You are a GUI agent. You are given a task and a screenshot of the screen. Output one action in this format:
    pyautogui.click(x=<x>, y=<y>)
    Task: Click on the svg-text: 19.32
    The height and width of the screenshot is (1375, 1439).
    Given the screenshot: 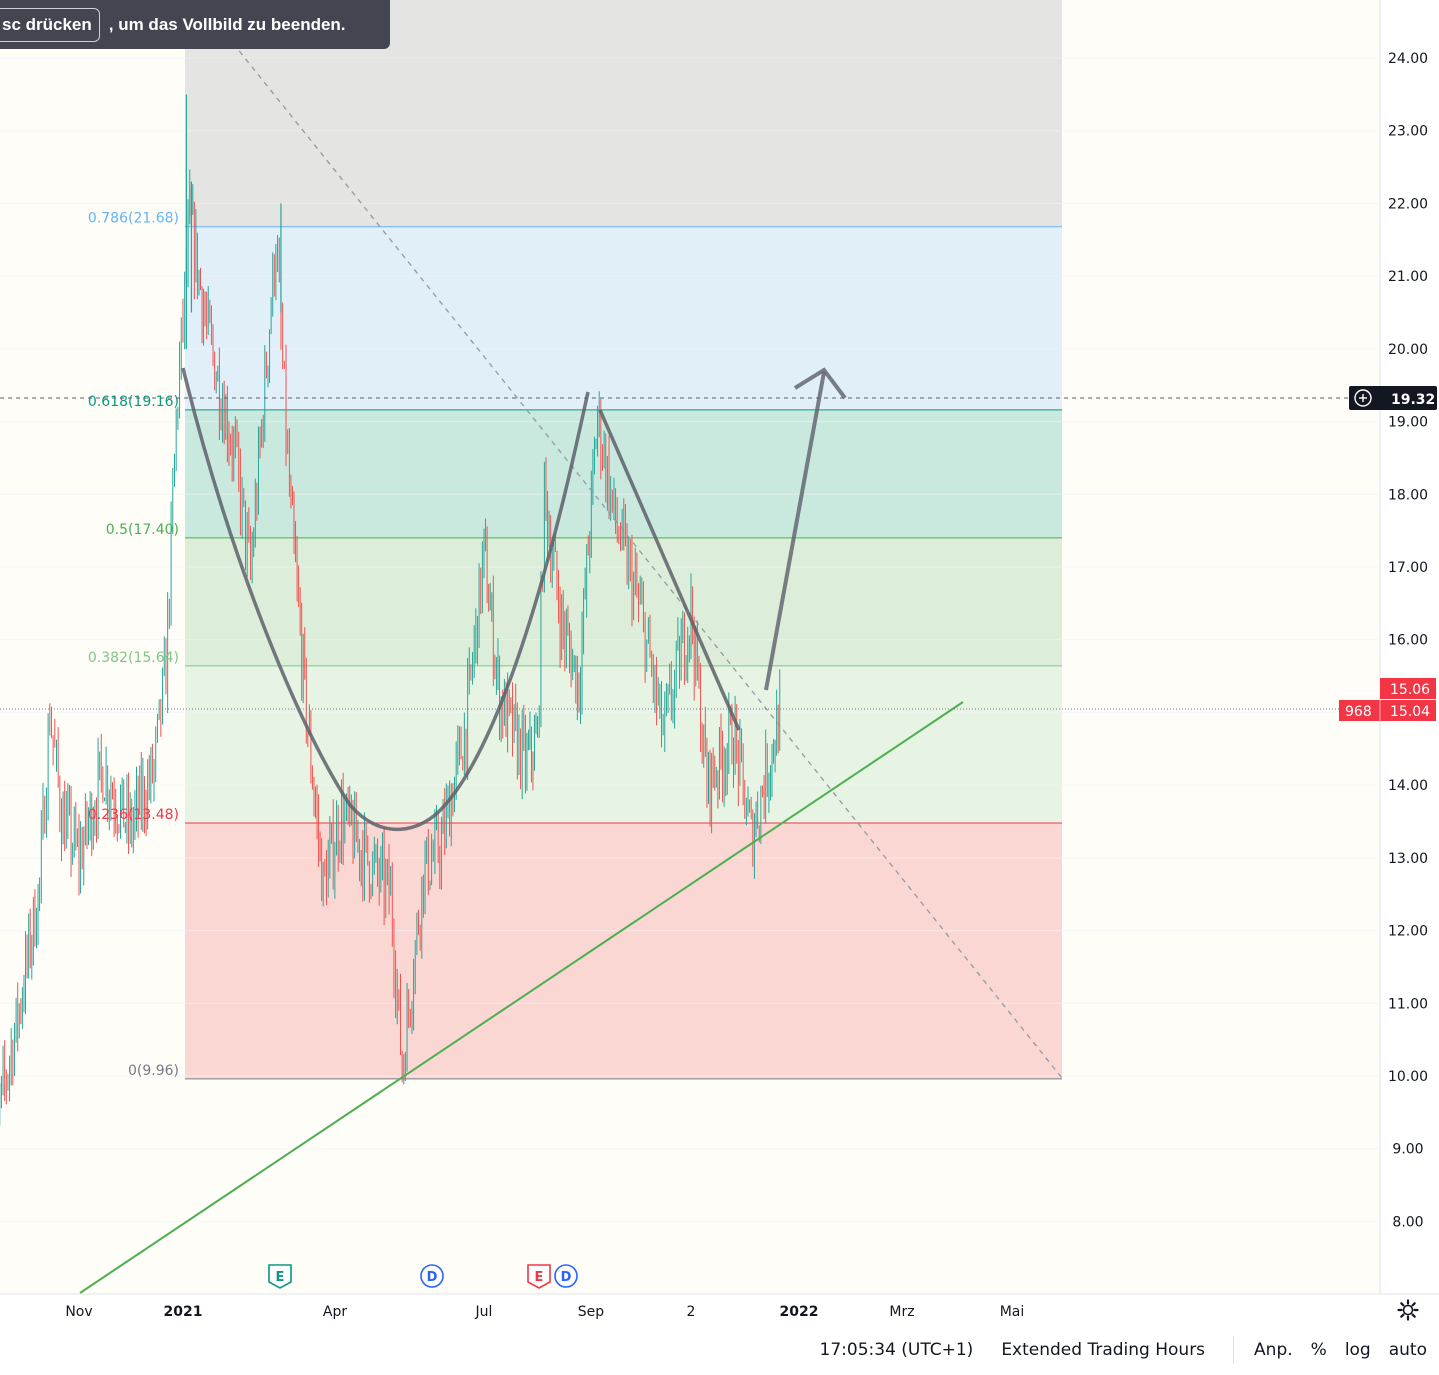 What is the action you would take?
    pyautogui.click(x=1413, y=400)
    